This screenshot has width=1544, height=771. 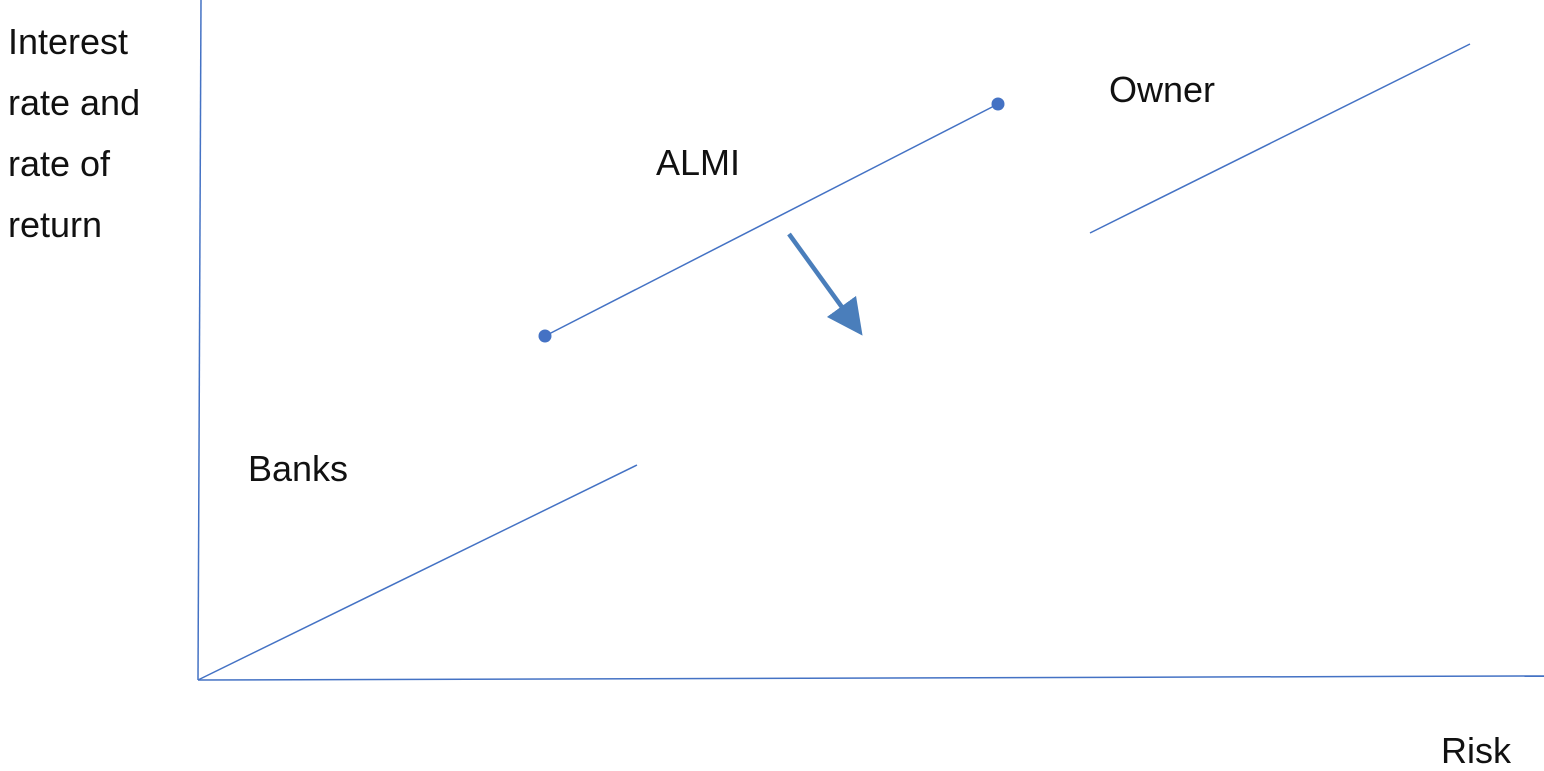 I want to click on y-axis-label-line-1: Interest, so click(x=68, y=41).